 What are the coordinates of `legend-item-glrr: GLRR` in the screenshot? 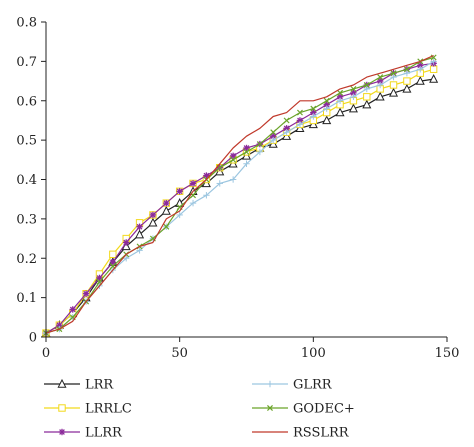 It's located at (292, 385).